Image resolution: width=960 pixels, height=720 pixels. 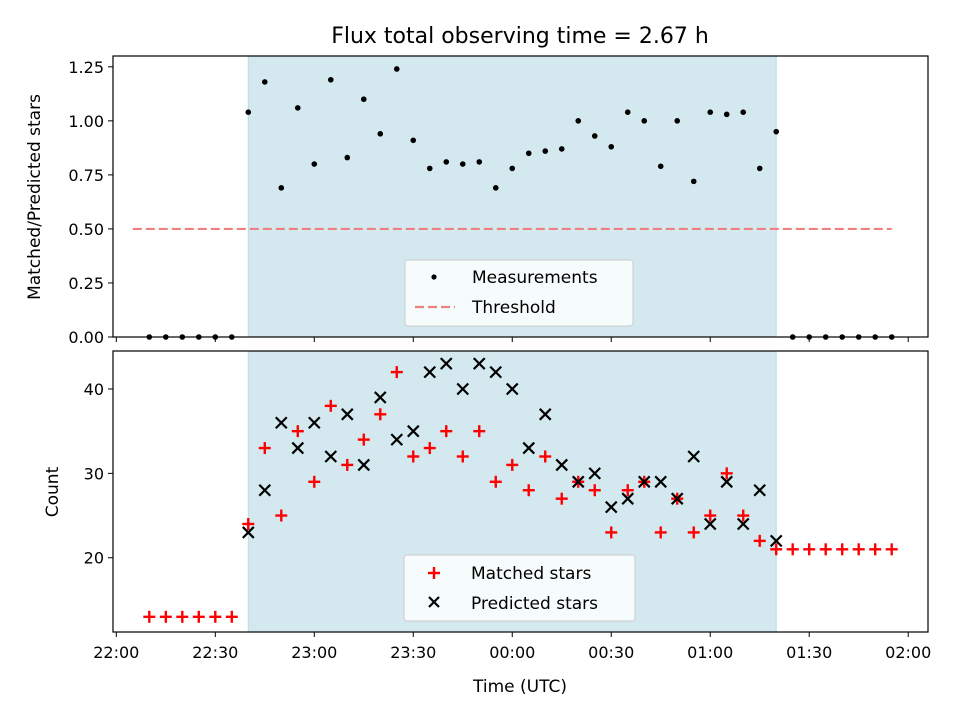 I want to click on legend-measurements-marker, so click(x=434, y=277).